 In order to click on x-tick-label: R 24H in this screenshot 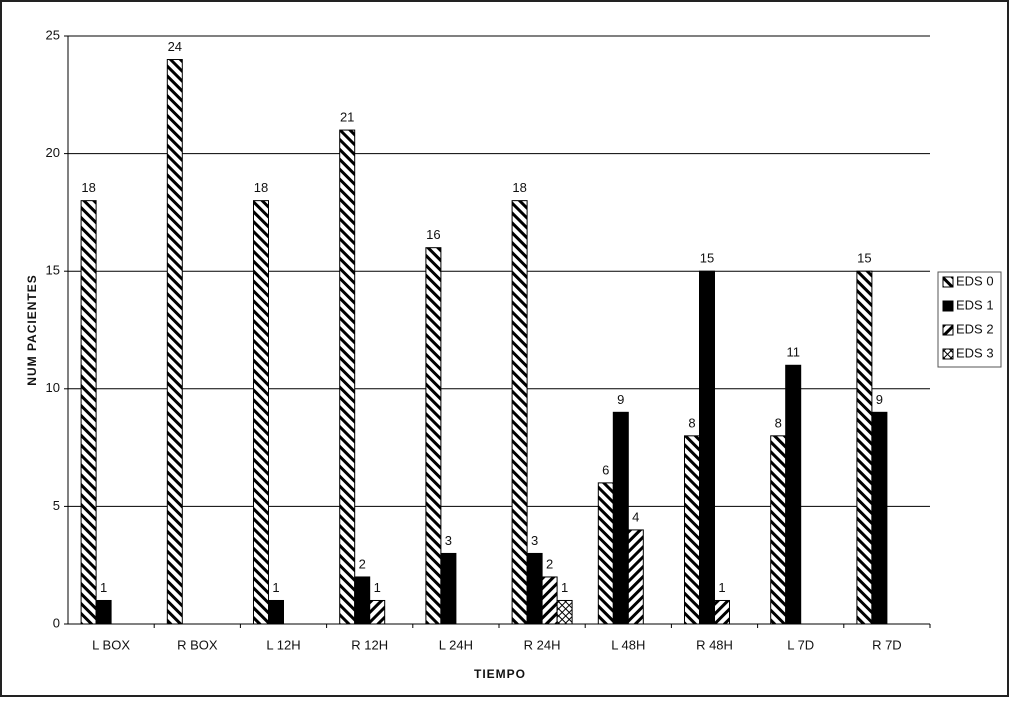, I will do `click(542, 644)`.